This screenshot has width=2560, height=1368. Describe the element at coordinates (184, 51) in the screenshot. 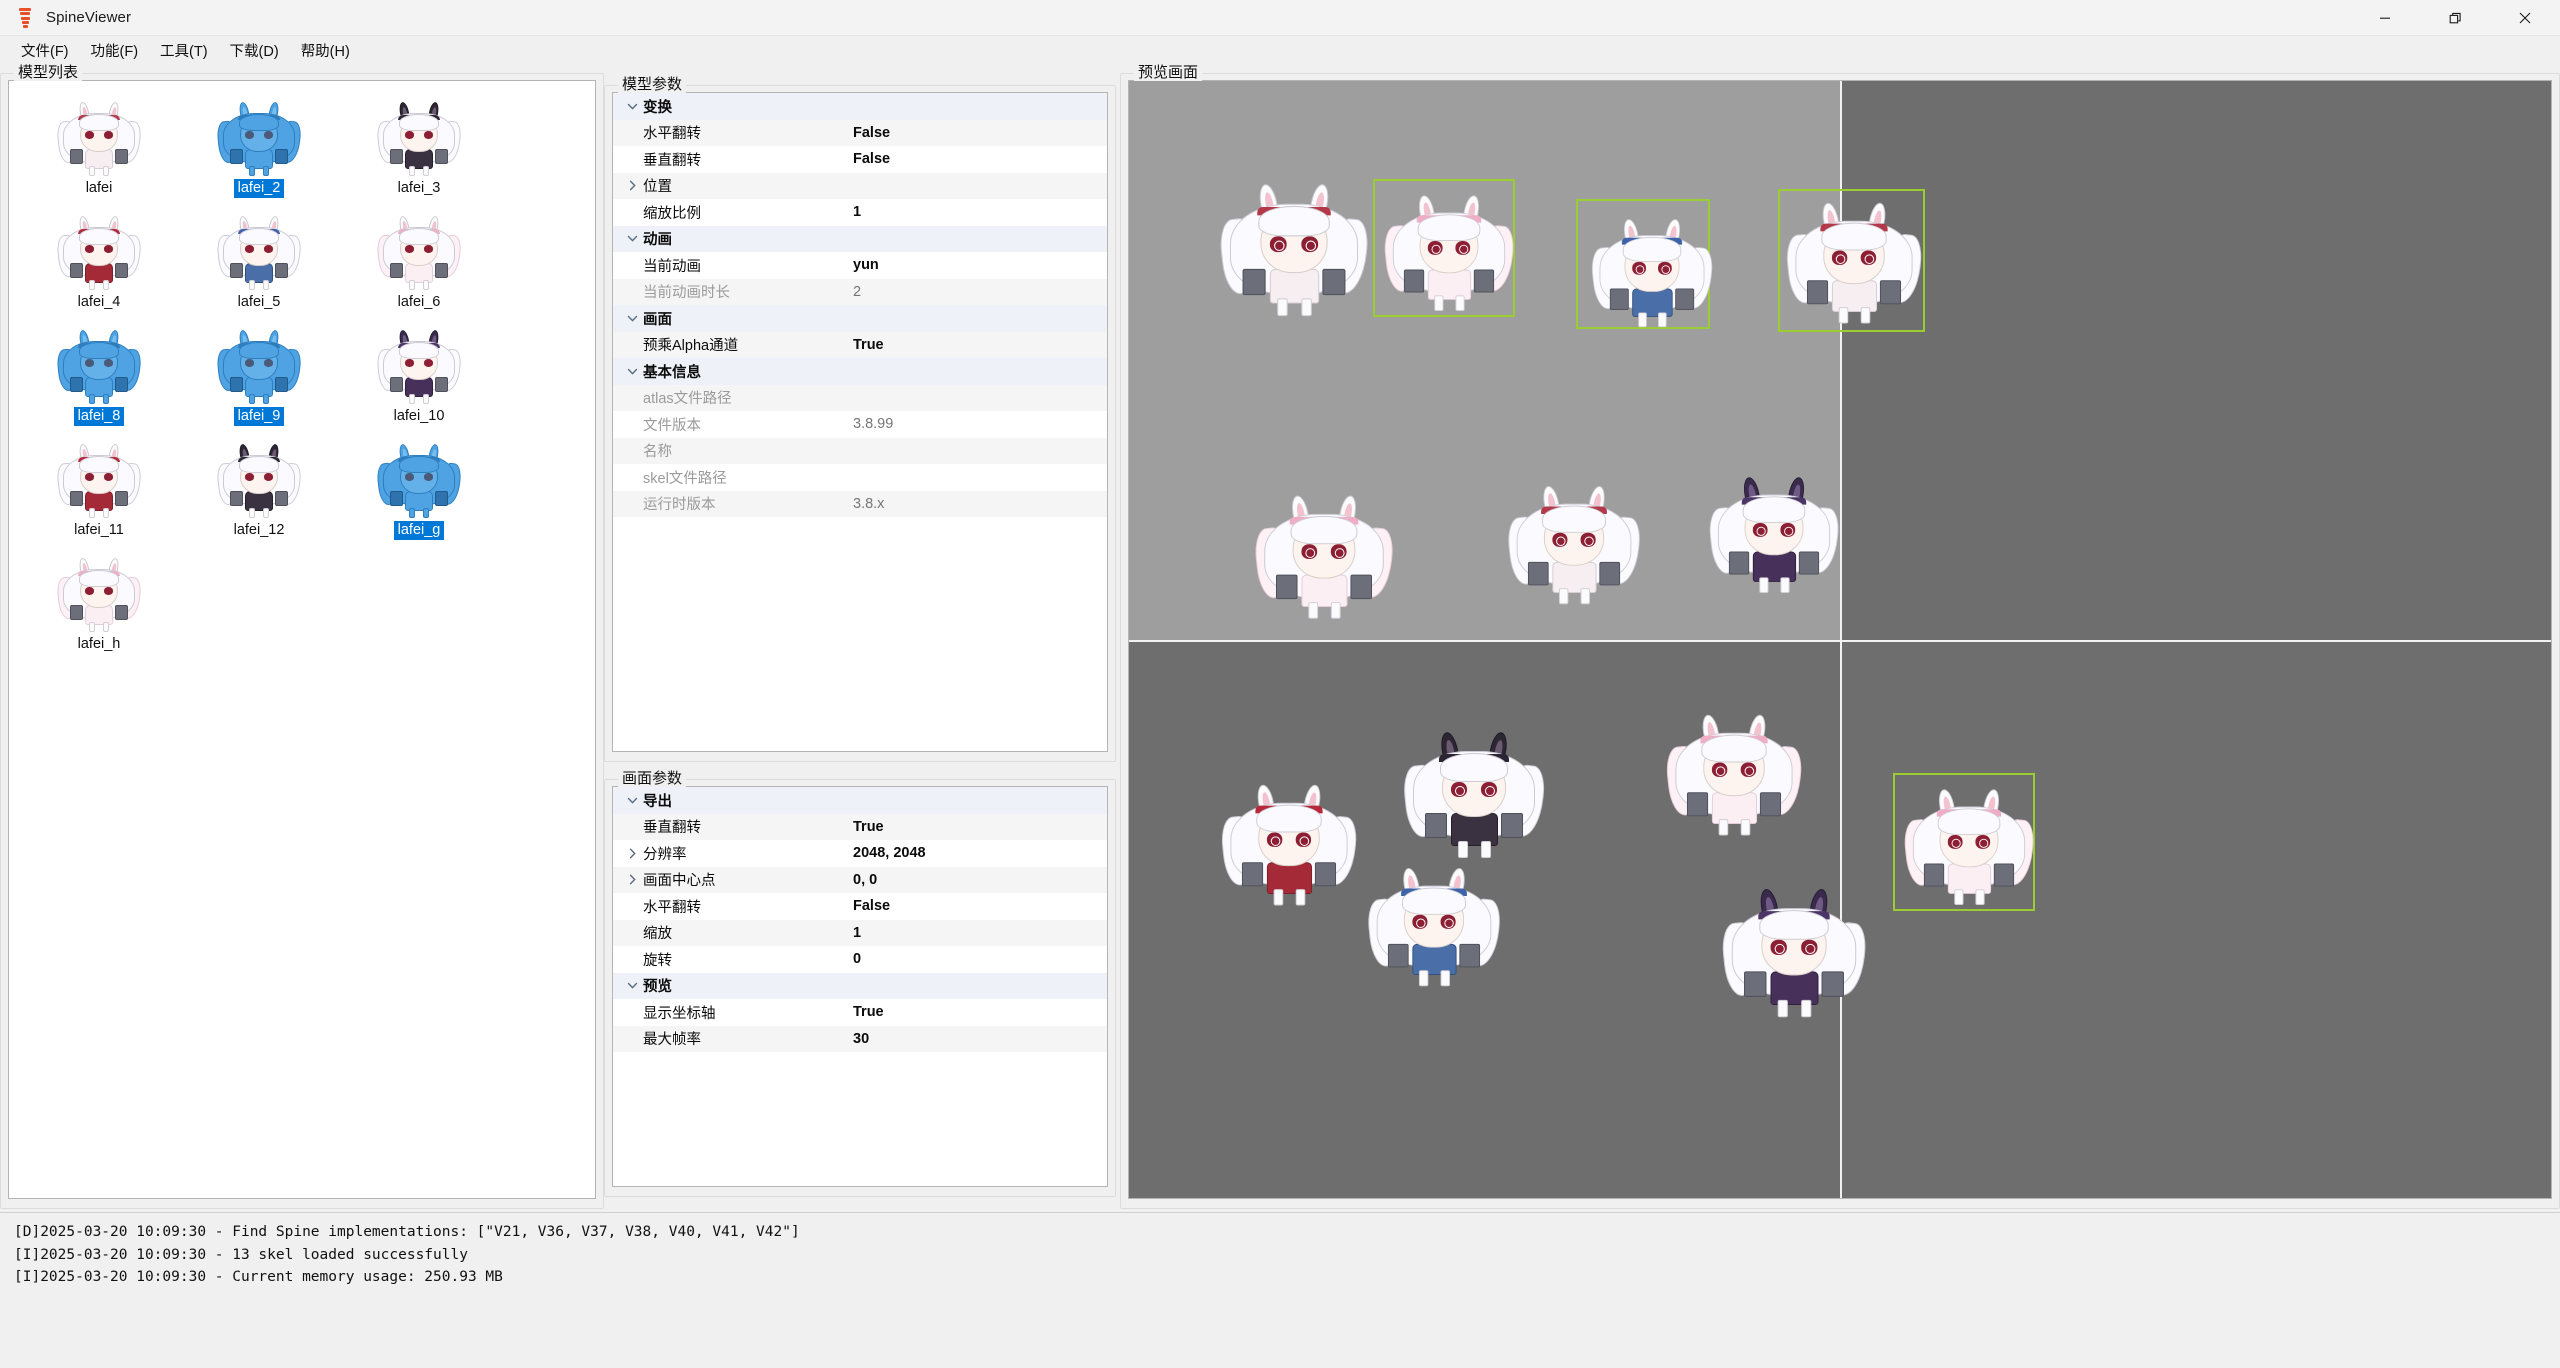

I see `menu-tools: 工具(T)` at that location.